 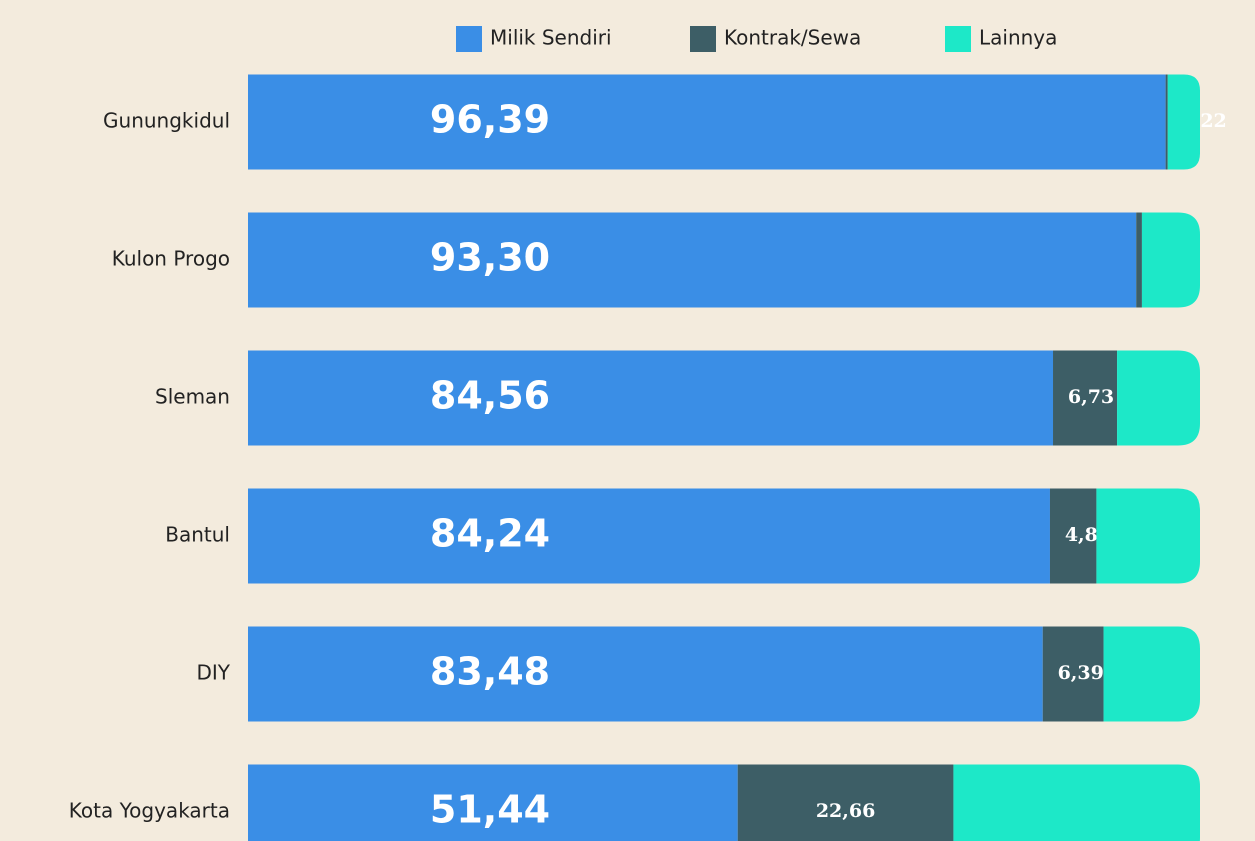 I want to click on legend-label: Lainnya, so click(x=1018, y=38).